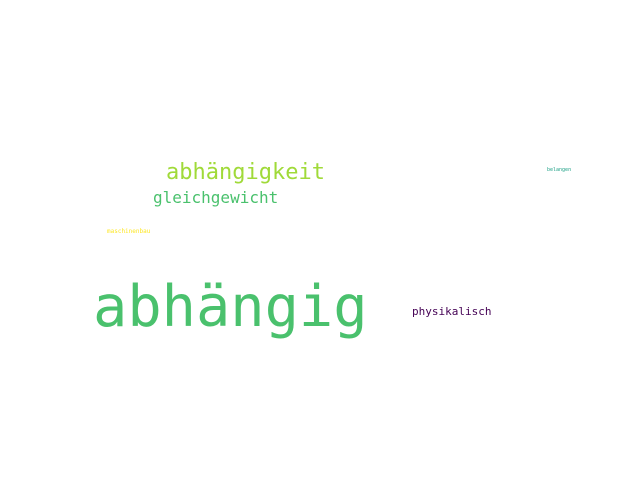  Describe the element at coordinates (559, 170) in the screenshot. I see `word-belangen: belangen` at that location.